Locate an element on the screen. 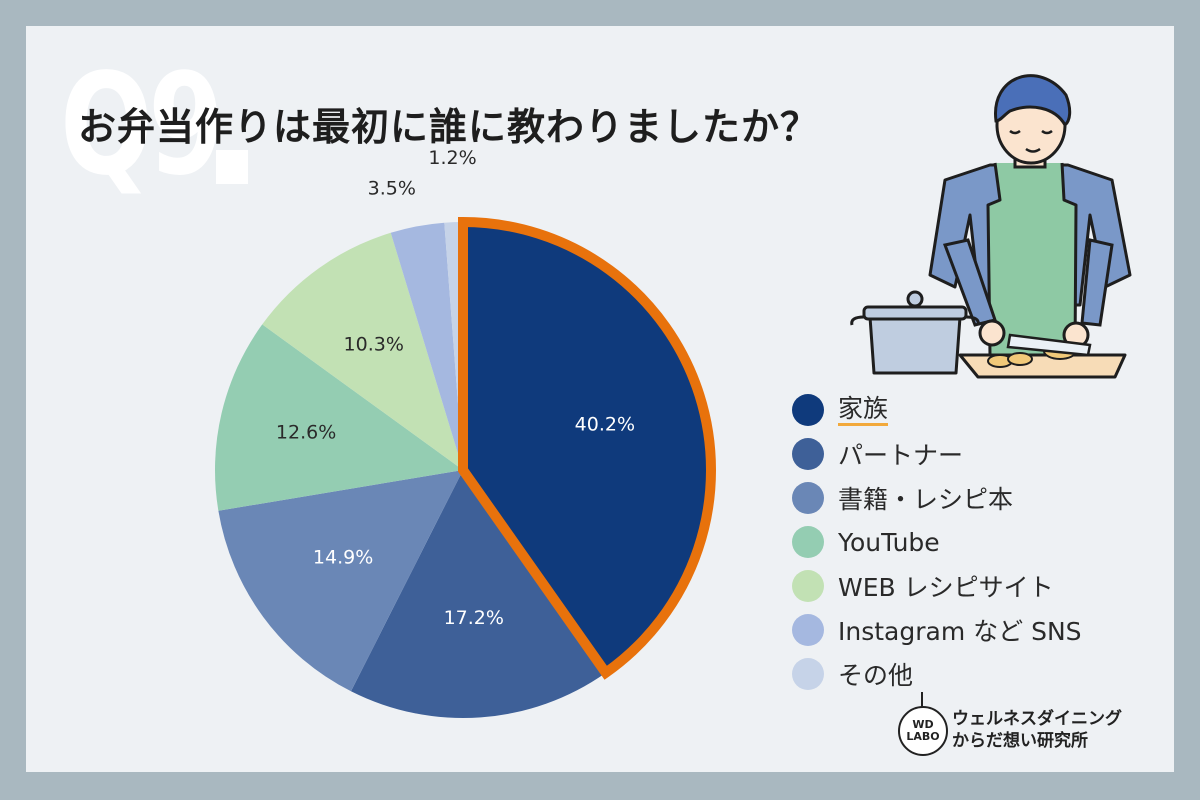 The image size is (1200, 800). logo-text-top: WD is located at coordinates (923, 724).